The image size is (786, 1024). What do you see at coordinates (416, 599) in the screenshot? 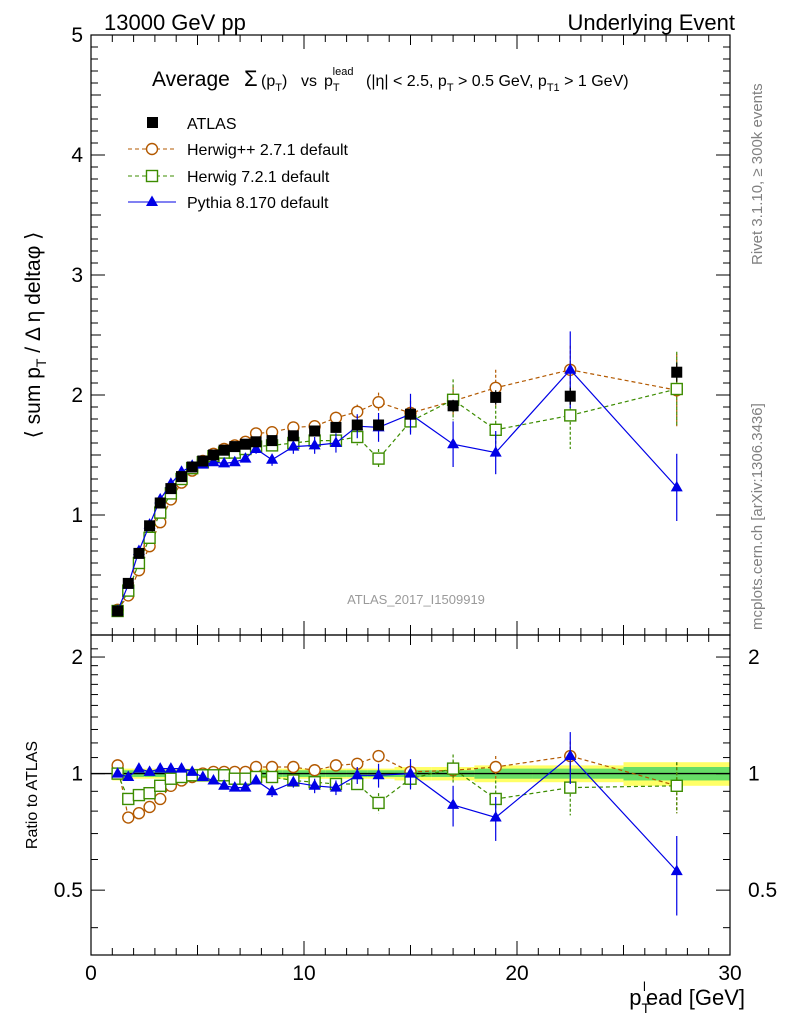
I see `analysis-watermark: ATLAS_2017_I1509919` at bounding box center [416, 599].